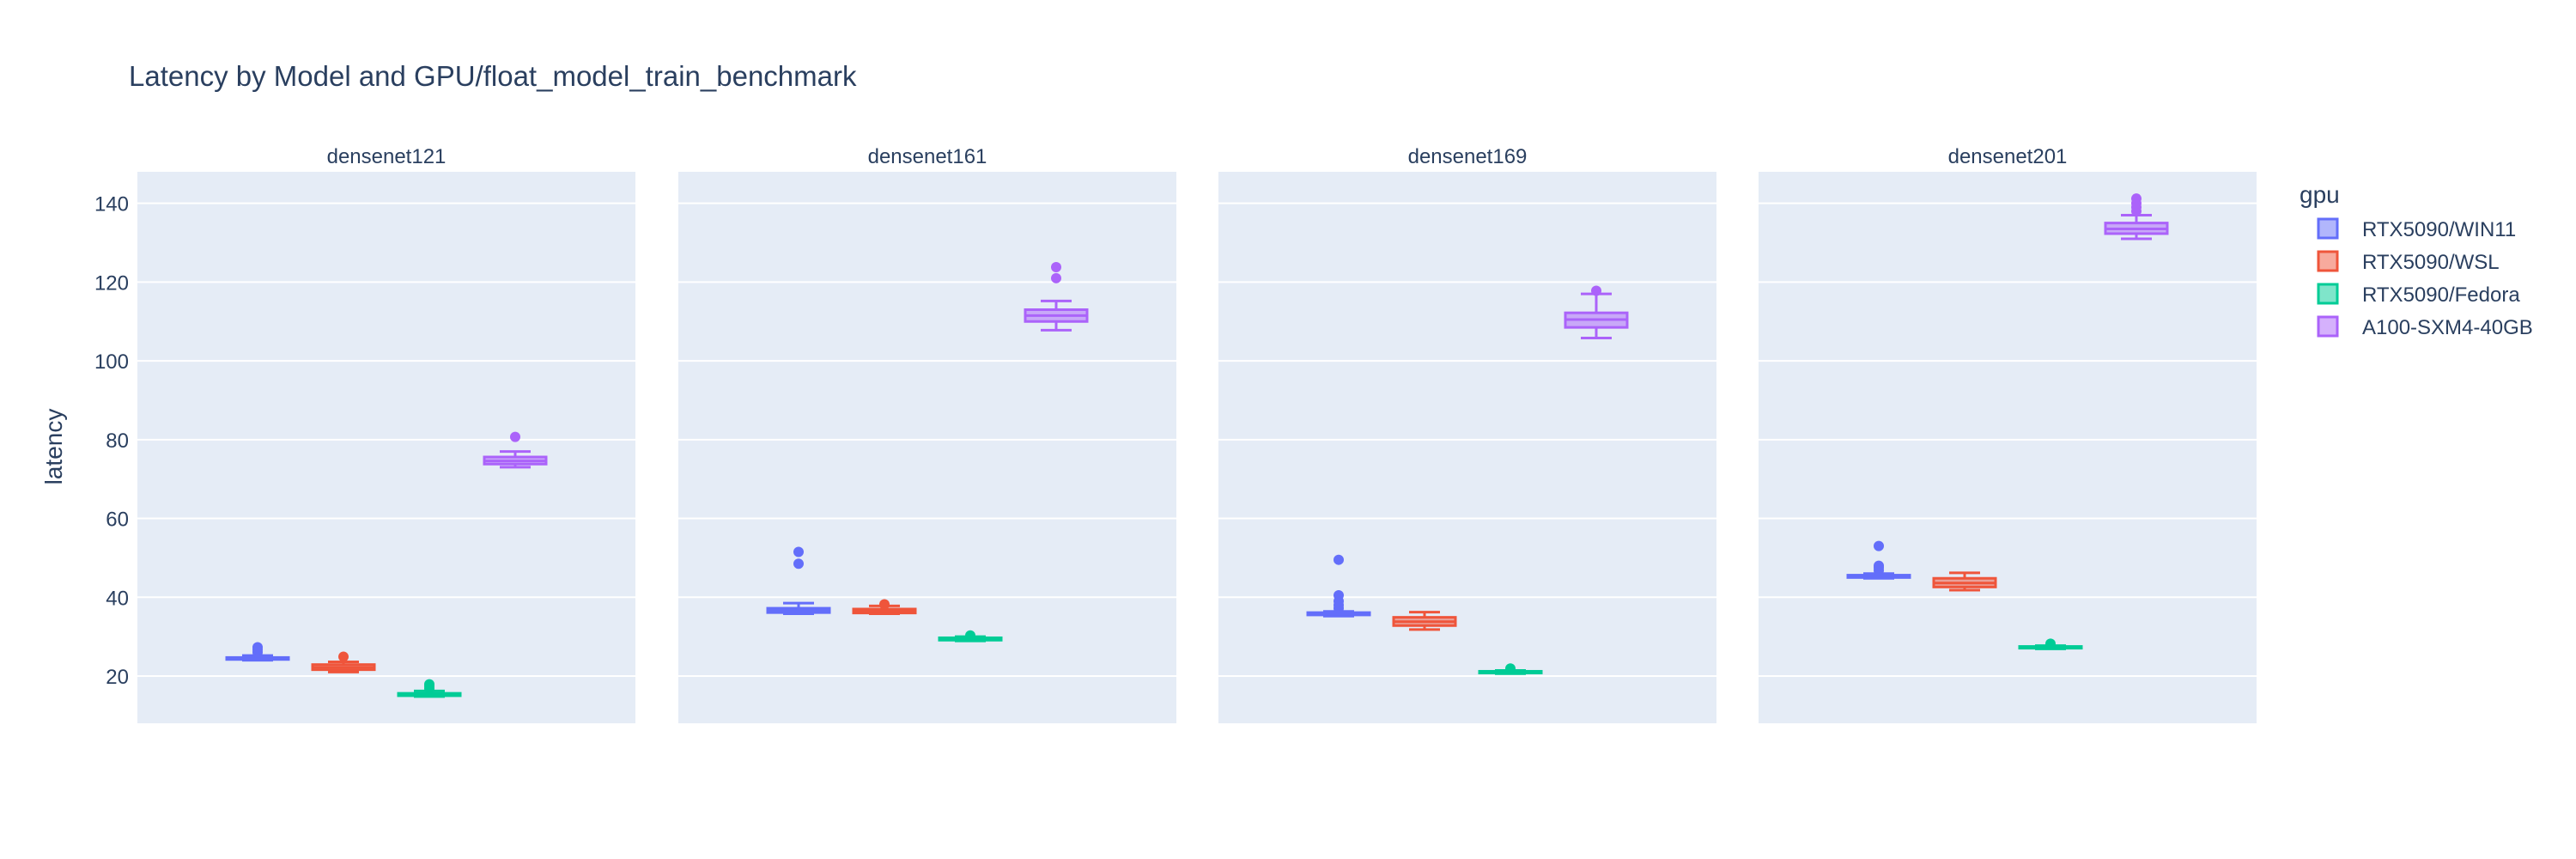 Image resolution: width=2576 pixels, height=859 pixels. What do you see at coordinates (117, 442) in the screenshot?
I see `y-tick-label: 80` at bounding box center [117, 442].